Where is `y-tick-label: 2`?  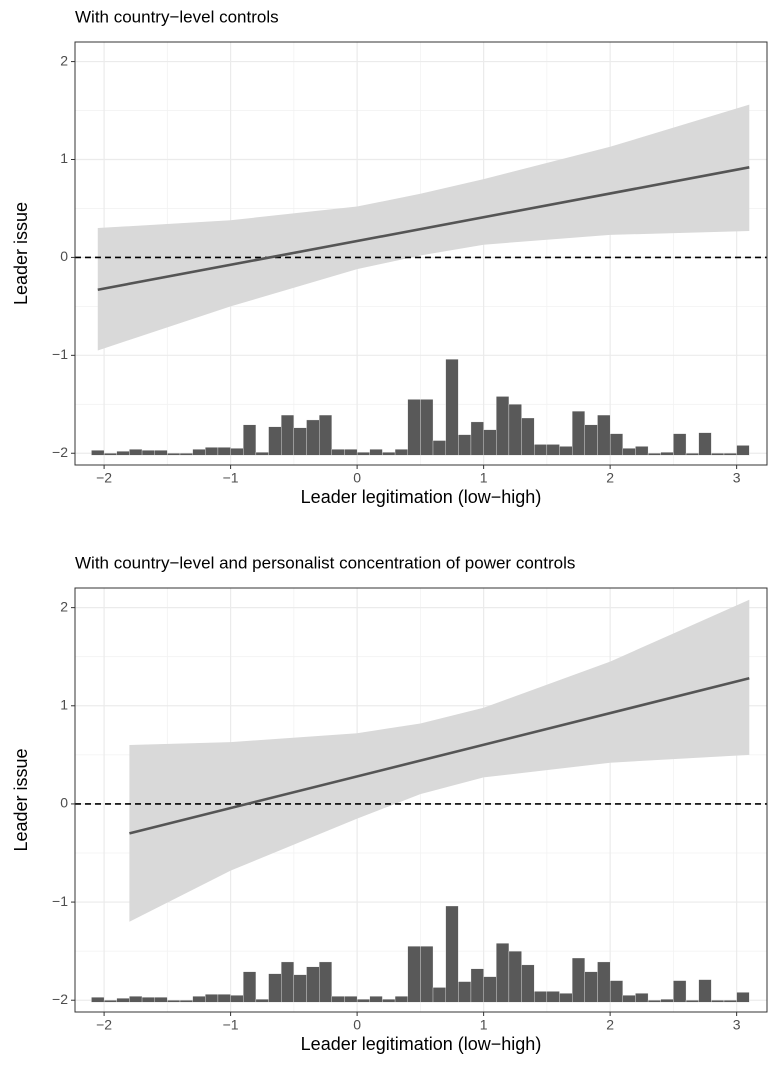 y-tick-label: 2 is located at coordinates (64, 606).